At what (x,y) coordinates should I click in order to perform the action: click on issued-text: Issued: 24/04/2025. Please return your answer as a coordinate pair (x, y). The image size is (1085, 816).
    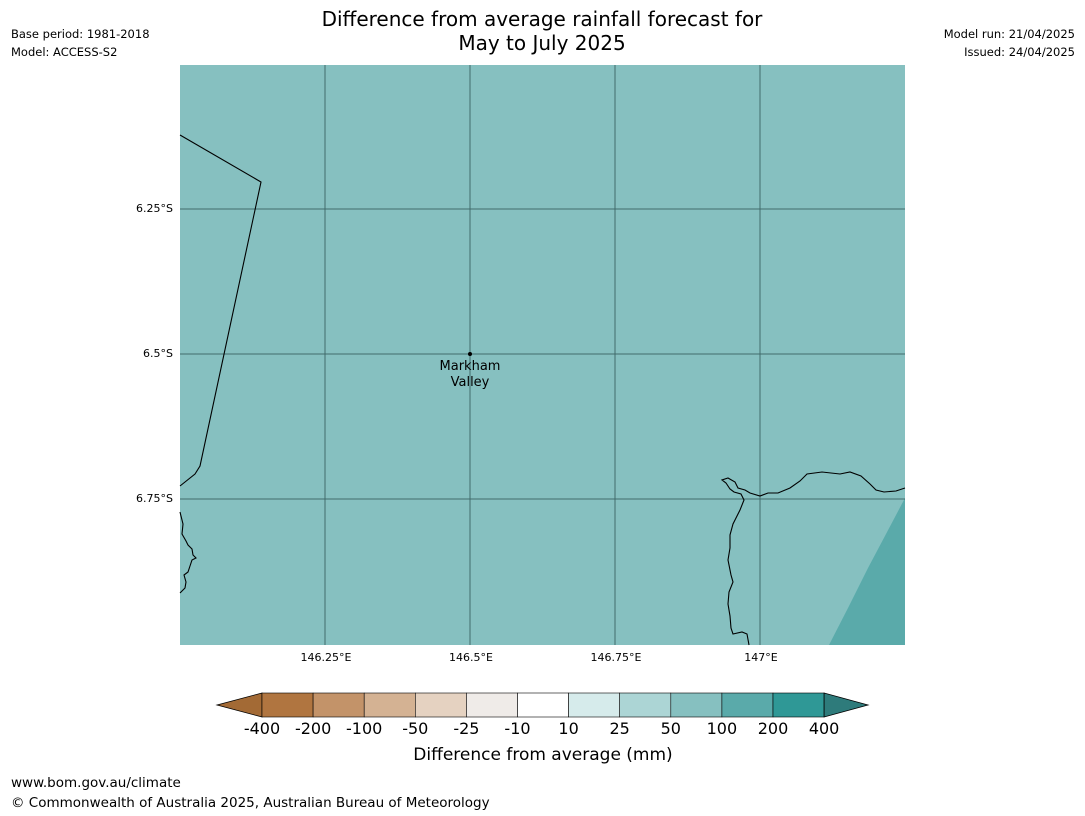
    Looking at the image, I should click on (1019, 52).